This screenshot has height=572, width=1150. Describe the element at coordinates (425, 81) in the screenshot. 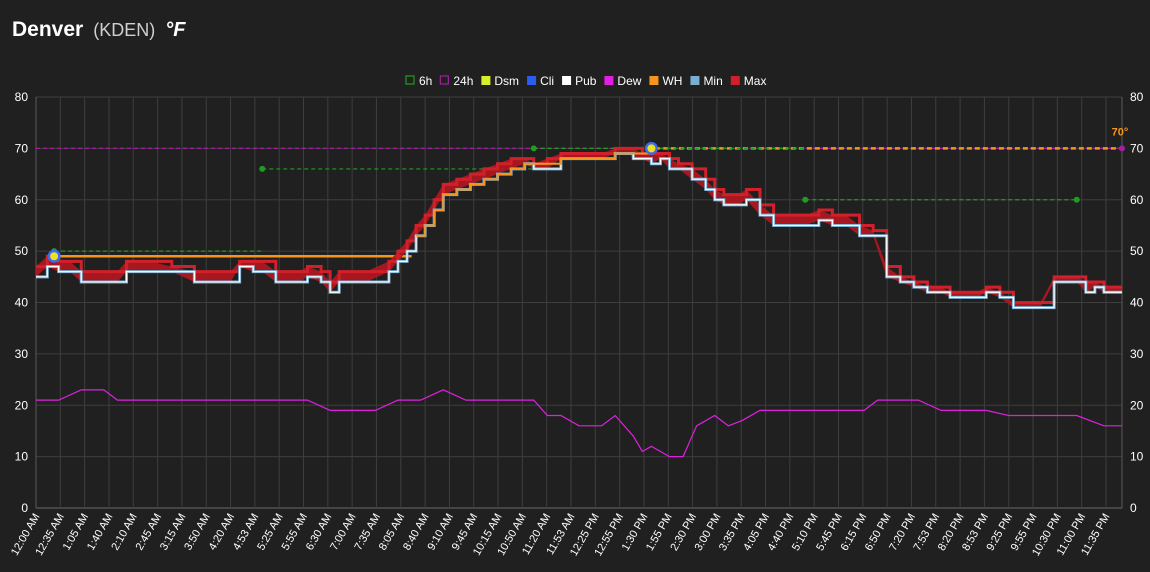

I see `legend-label: 6h` at that location.